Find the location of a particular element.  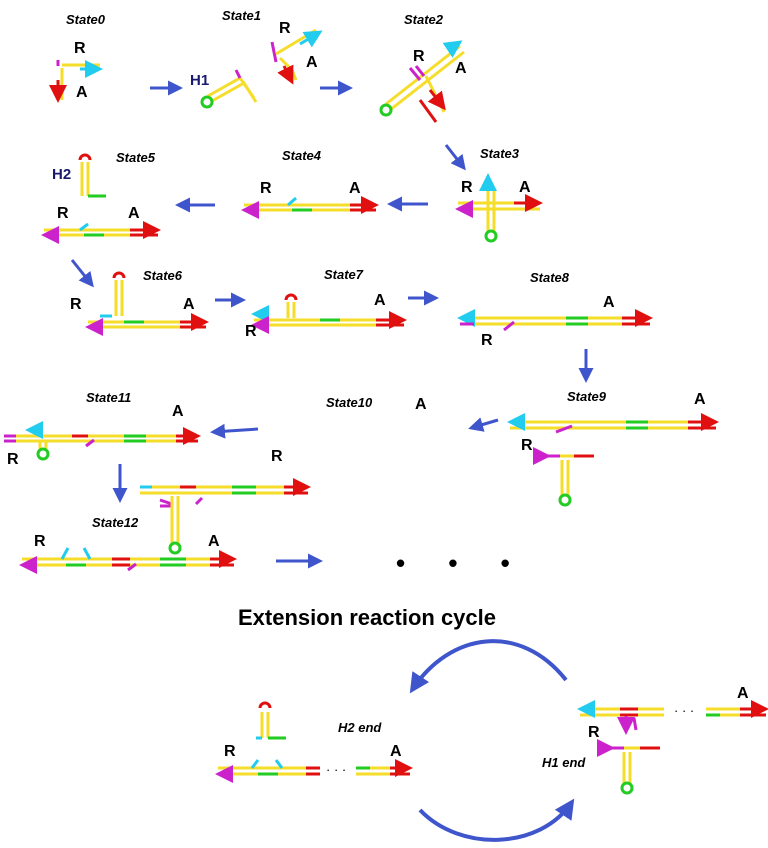

h2-end-label: H2 end is located at coordinates (360, 727).